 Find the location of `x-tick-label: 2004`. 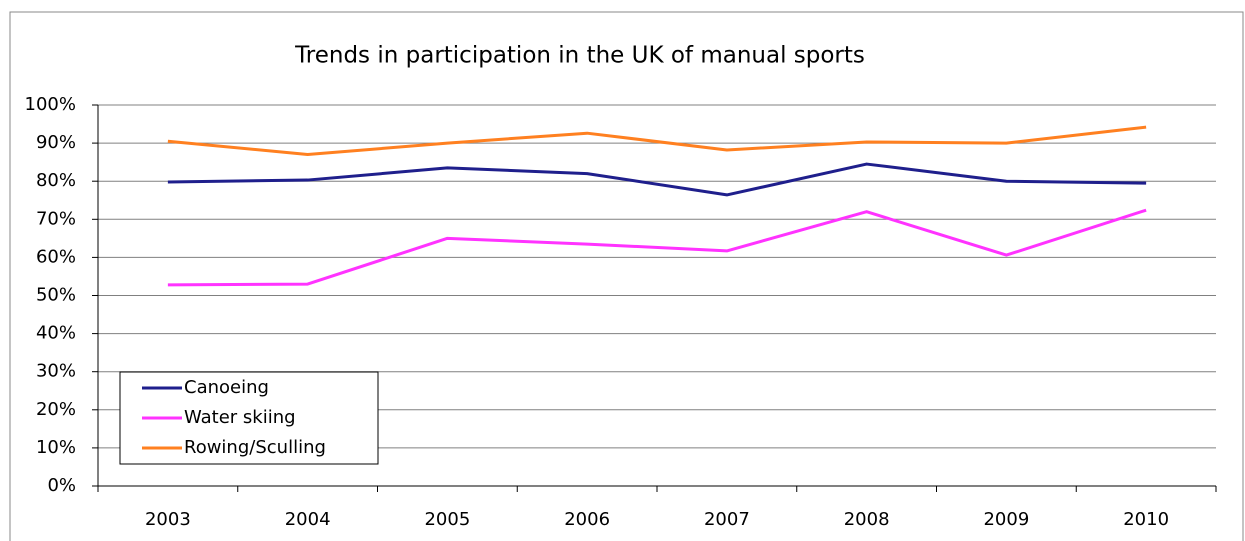

x-tick-label: 2004 is located at coordinates (308, 519).